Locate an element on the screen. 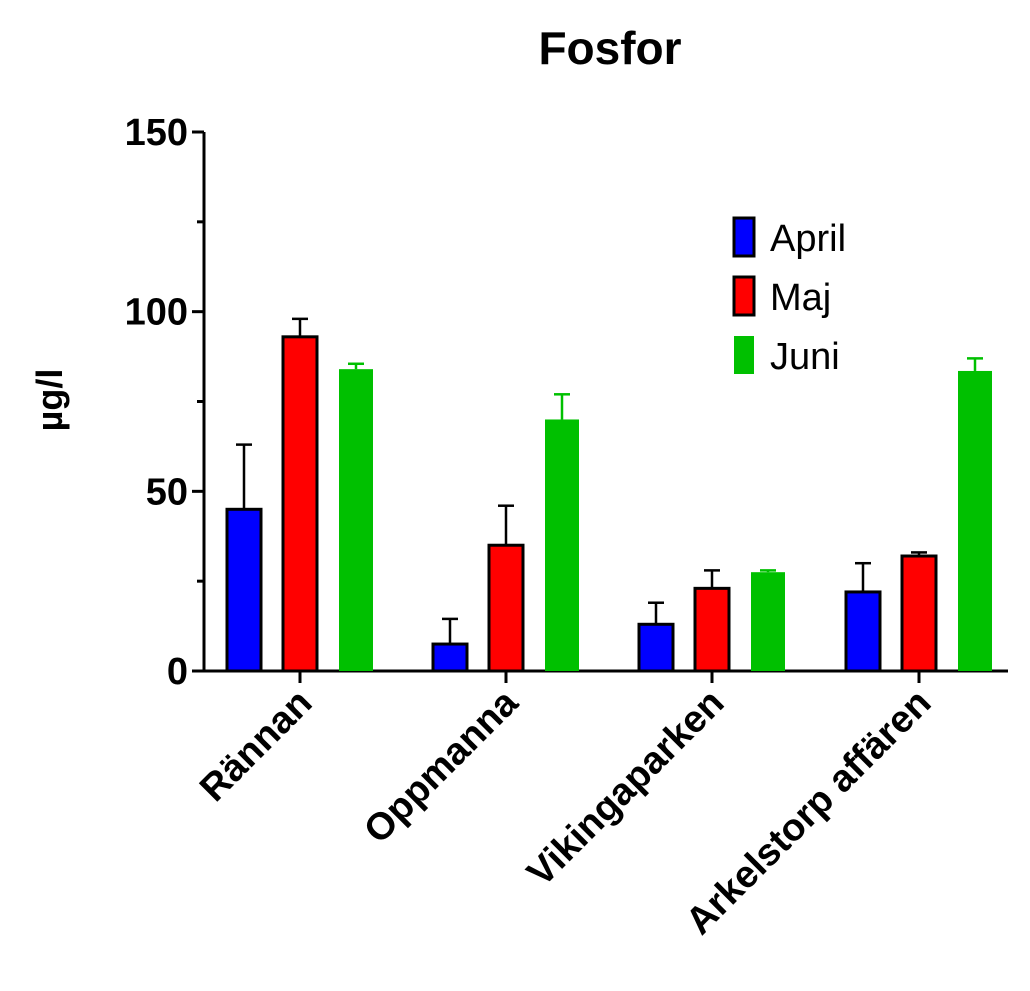 The width and height of the screenshot is (1030, 991). y-axis-label: µg/l is located at coordinates (49, 400).